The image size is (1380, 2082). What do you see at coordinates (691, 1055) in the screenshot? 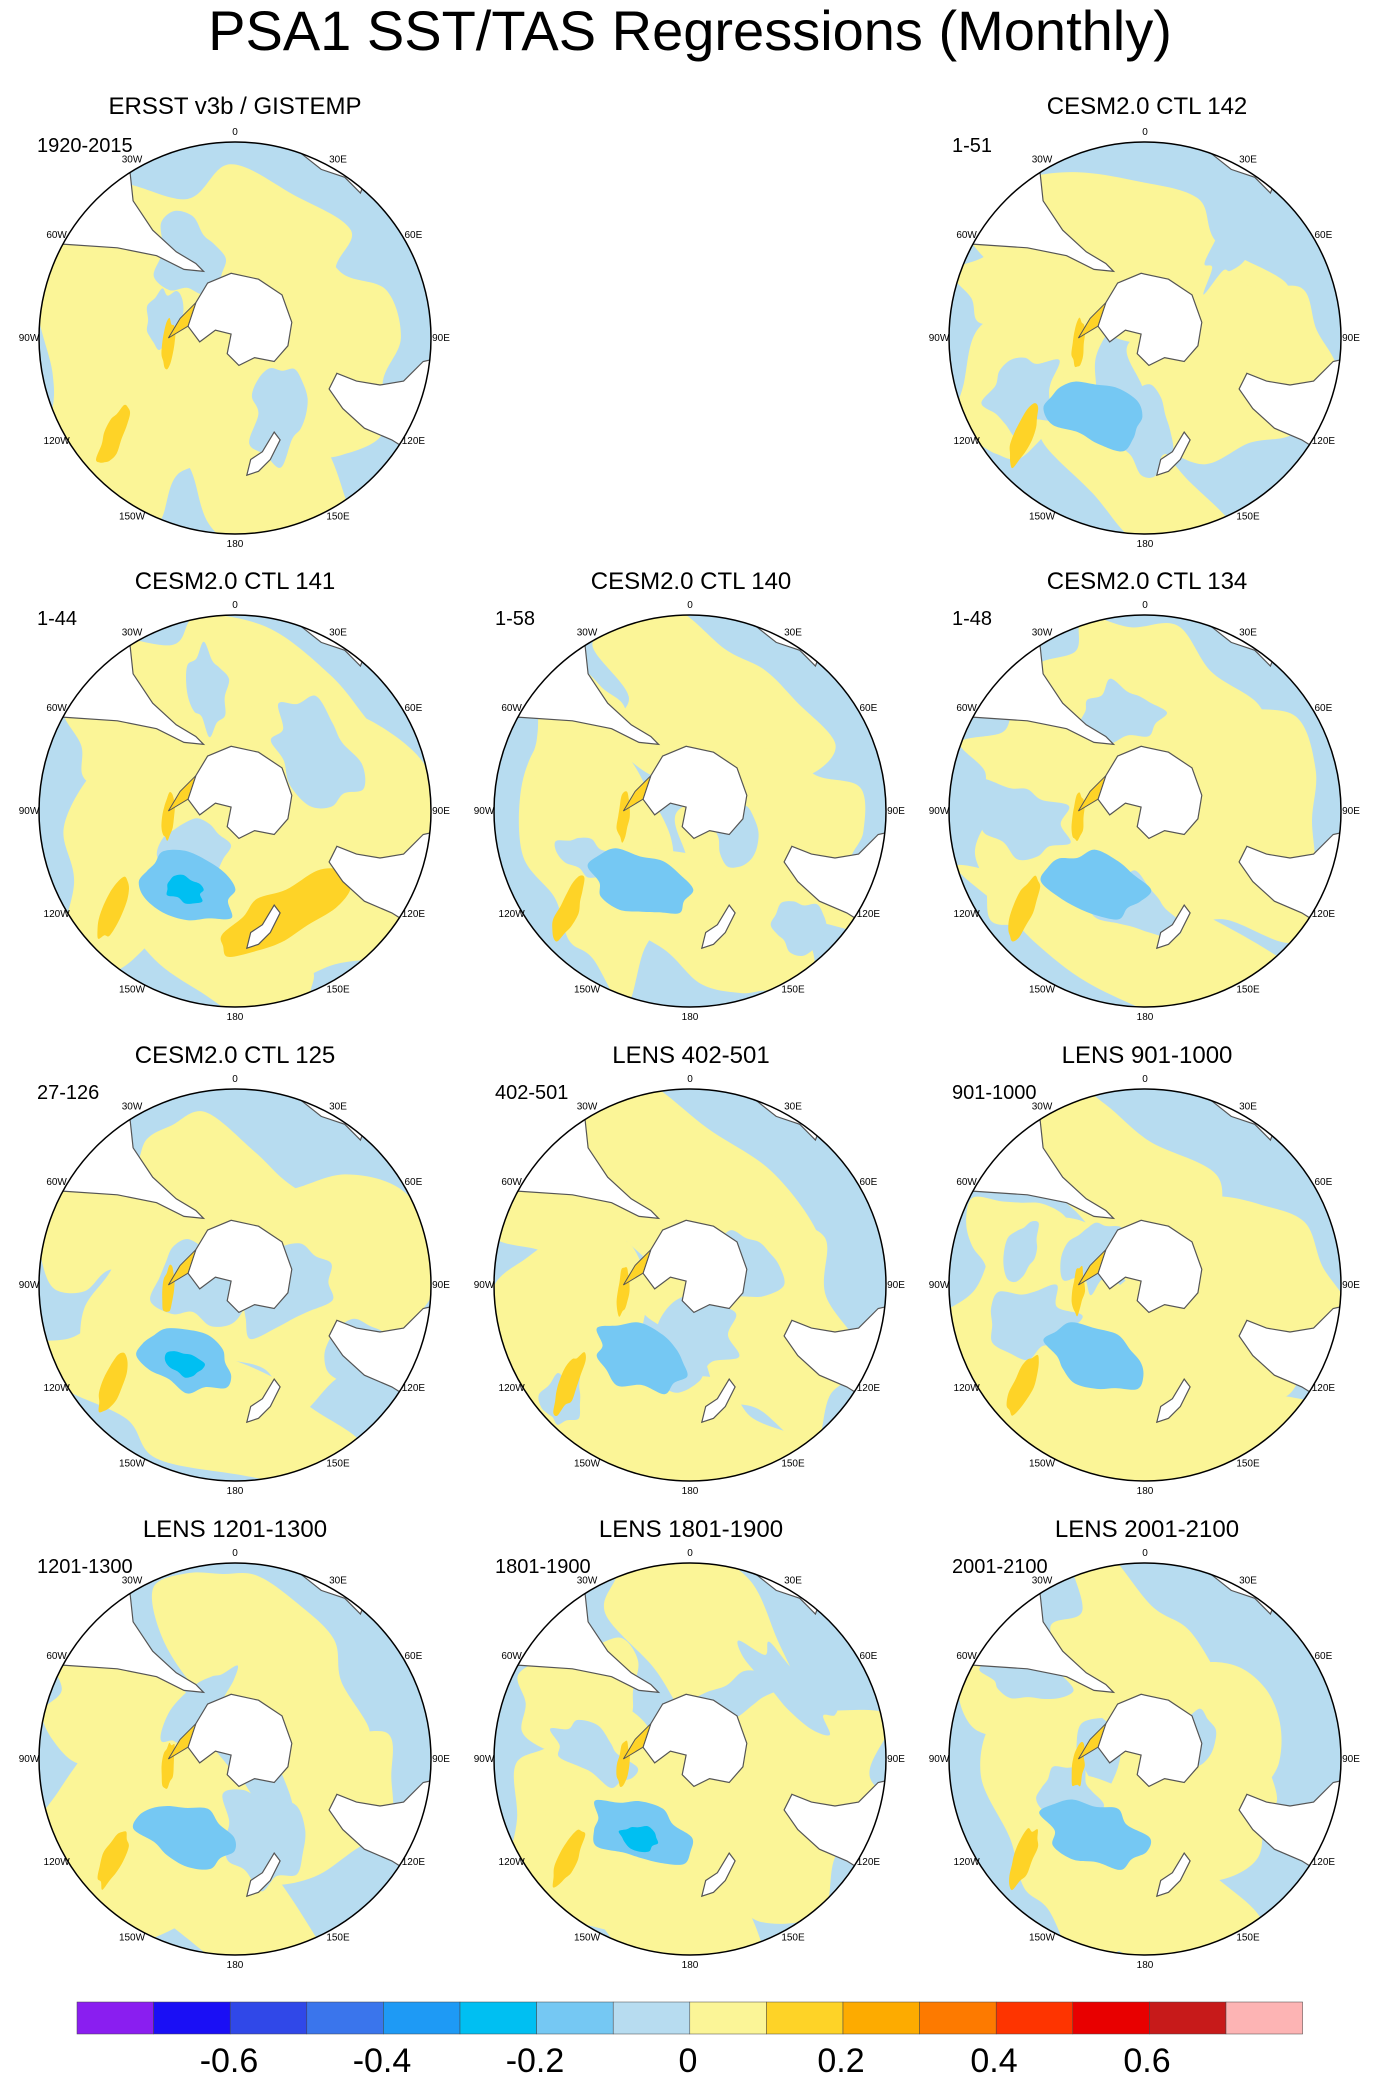
I see `panel-title: LENS 402-501` at bounding box center [691, 1055].